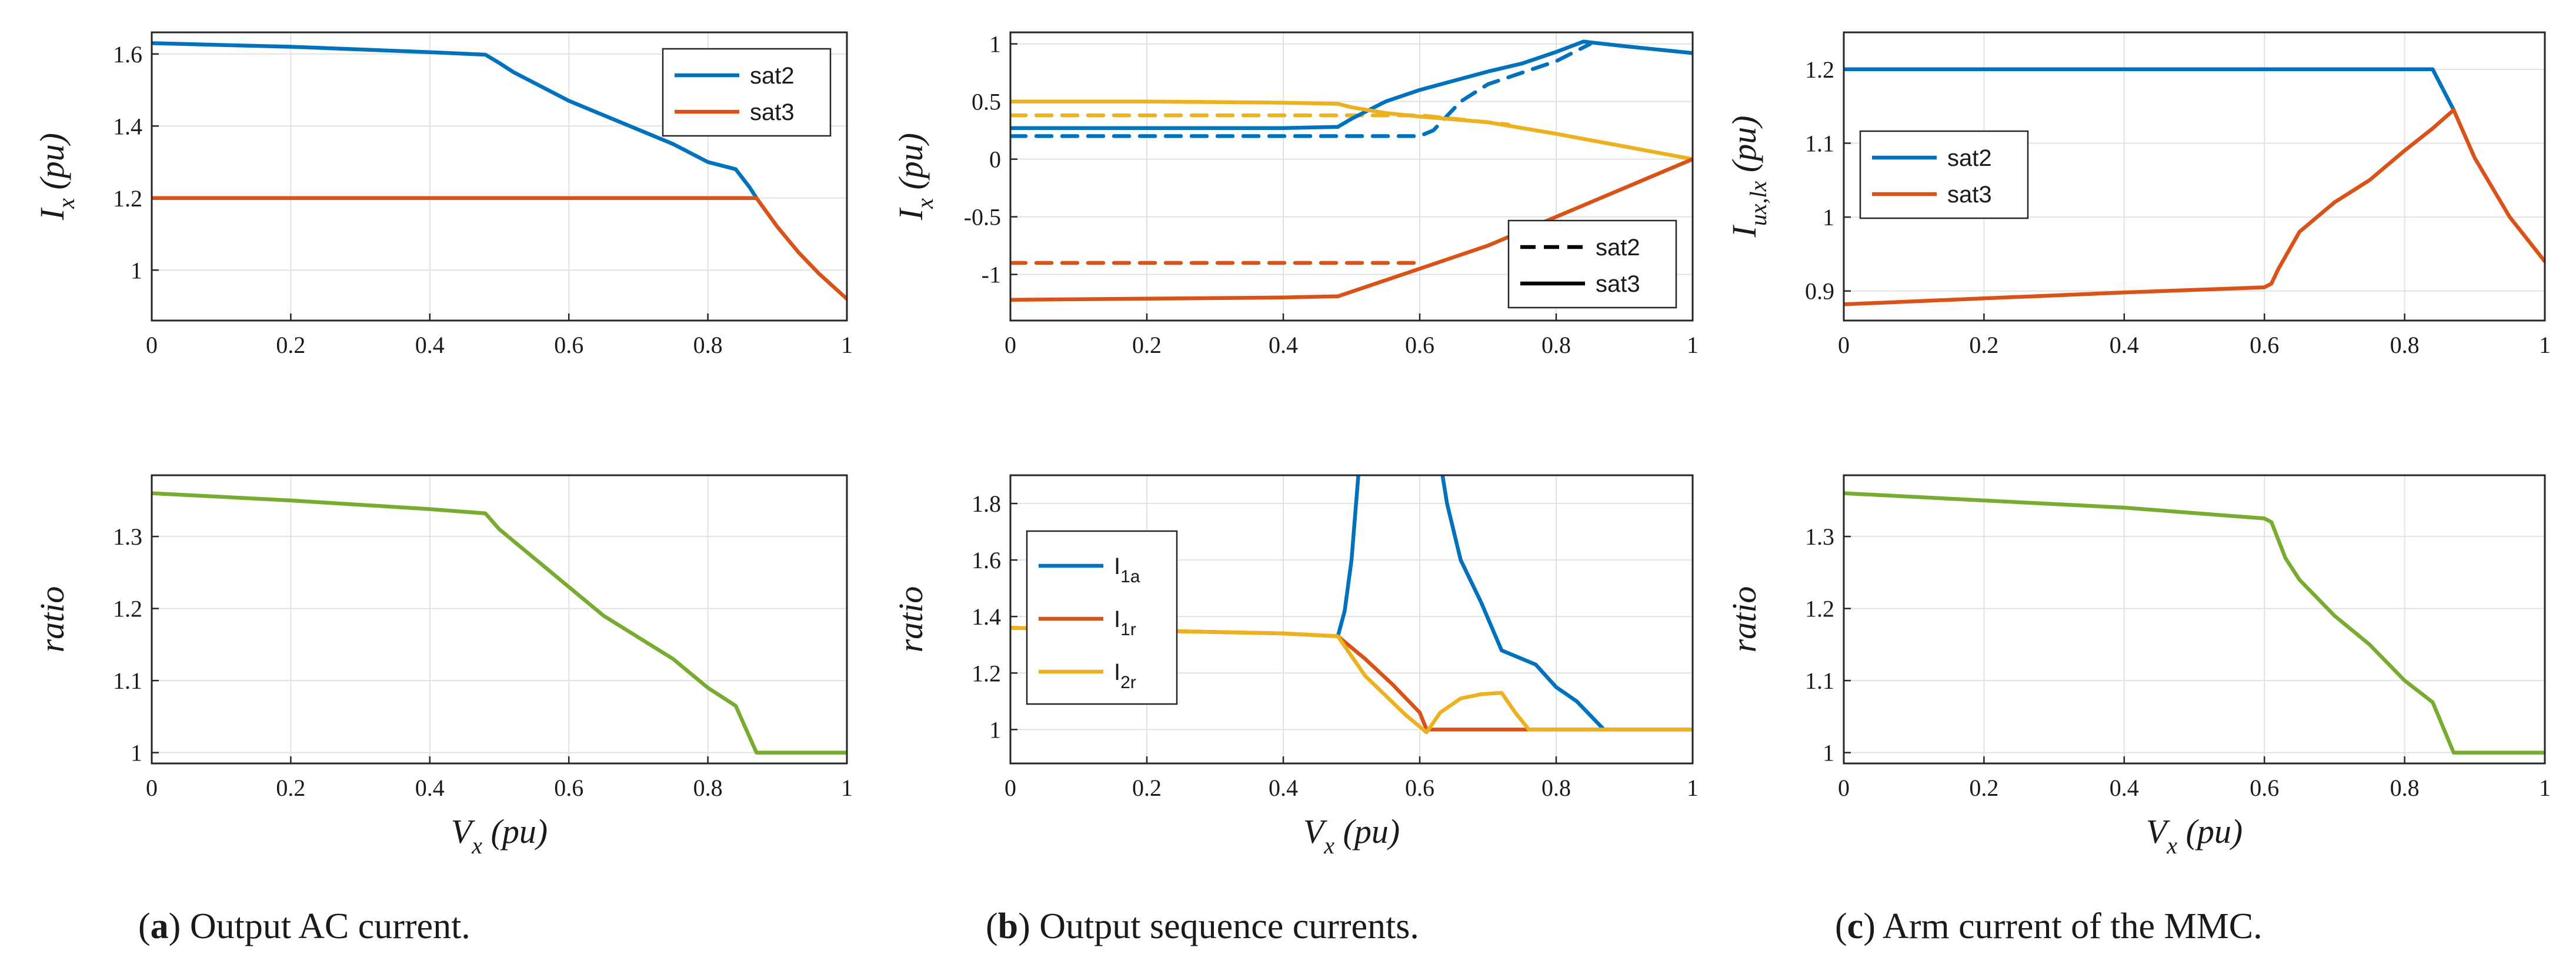 The image size is (2576, 974). What do you see at coordinates (991, 275) in the screenshot?
I see `y-tick-label: -1` at bounding box center [991, 275].